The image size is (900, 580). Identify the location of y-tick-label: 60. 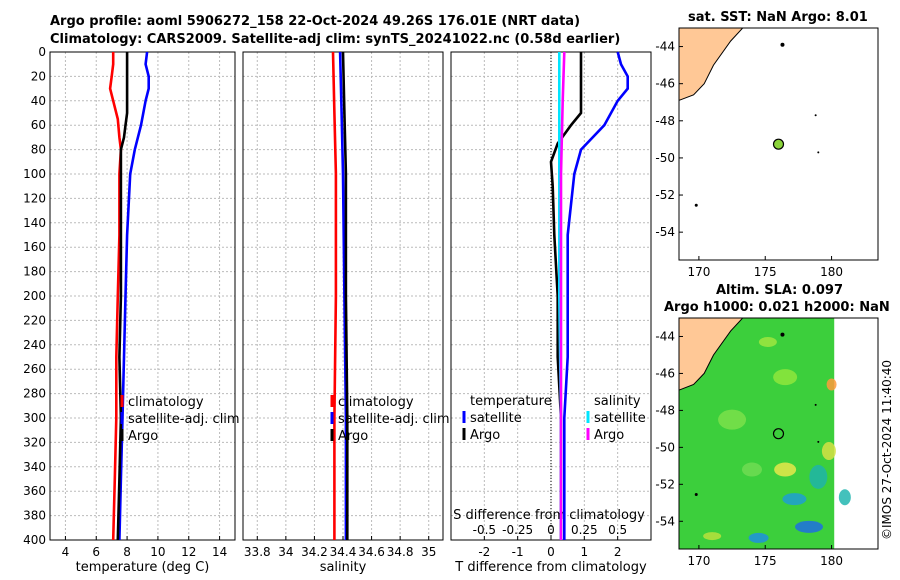
(38, 125).